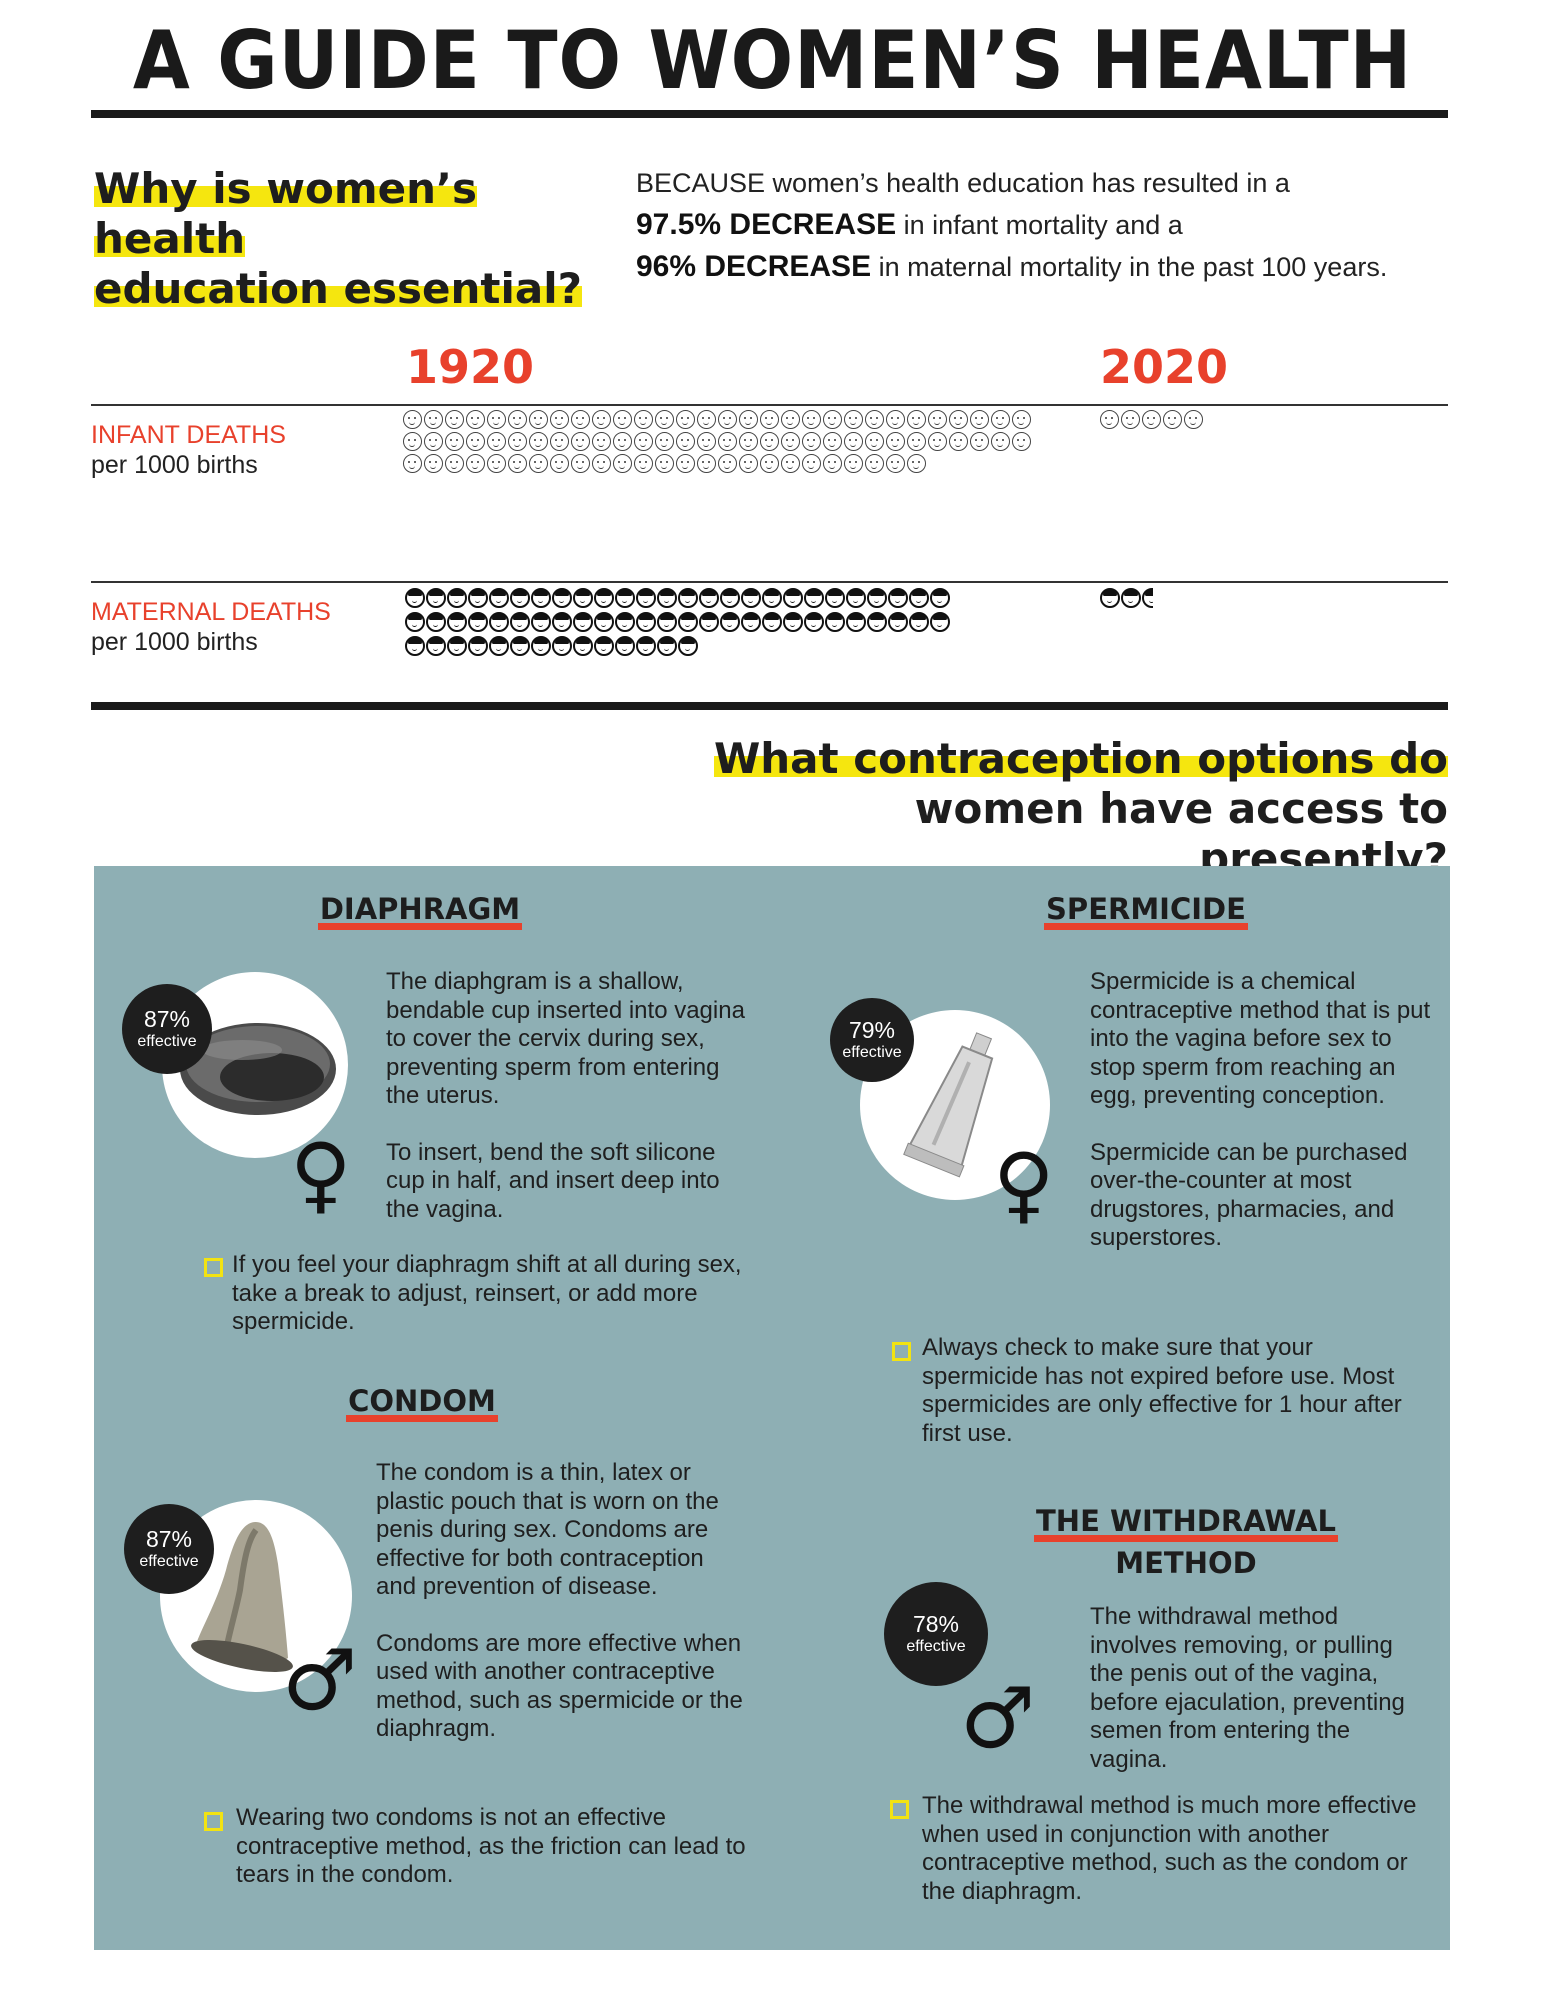 The image size is (1545, 2000). What do you see at coordinates (213, 1267) in the screenshot?
I see `checkbox-icon` at bounding box center [213, 1267].